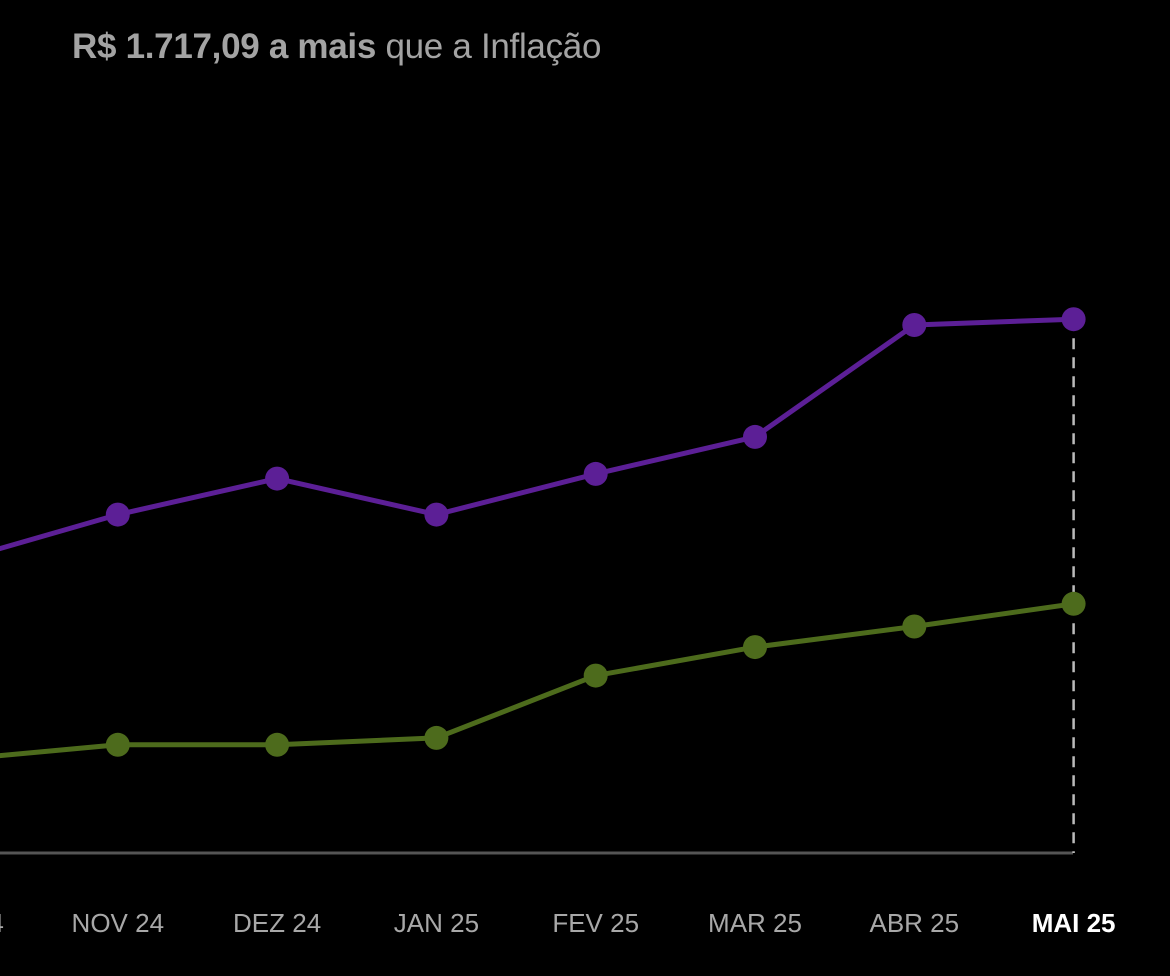  I want to click on x-tick-label: JAN 25, so click(436, 923).